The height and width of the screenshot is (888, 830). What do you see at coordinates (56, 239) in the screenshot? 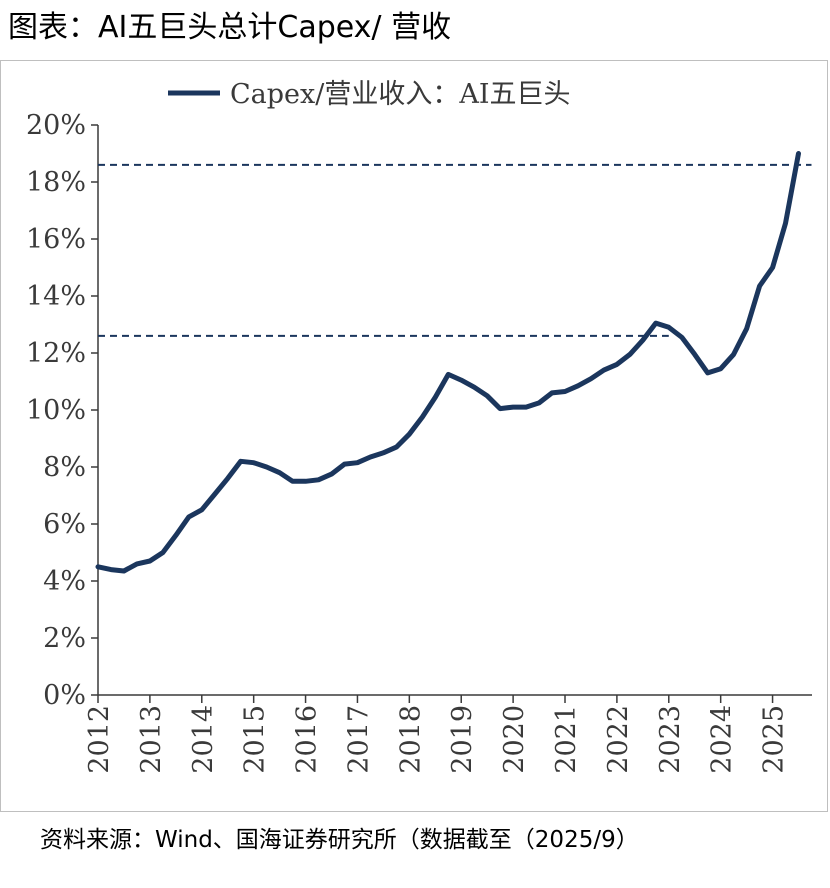
I see `y-tick-label: 16%` at bounding box center [56, 239].